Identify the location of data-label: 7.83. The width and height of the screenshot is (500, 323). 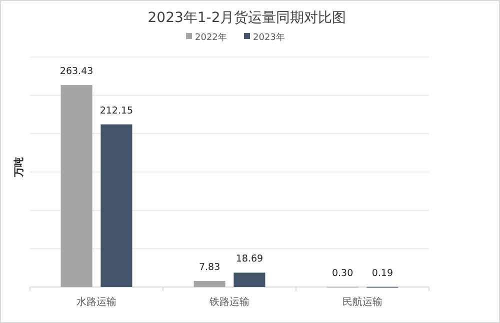
(209, 267).